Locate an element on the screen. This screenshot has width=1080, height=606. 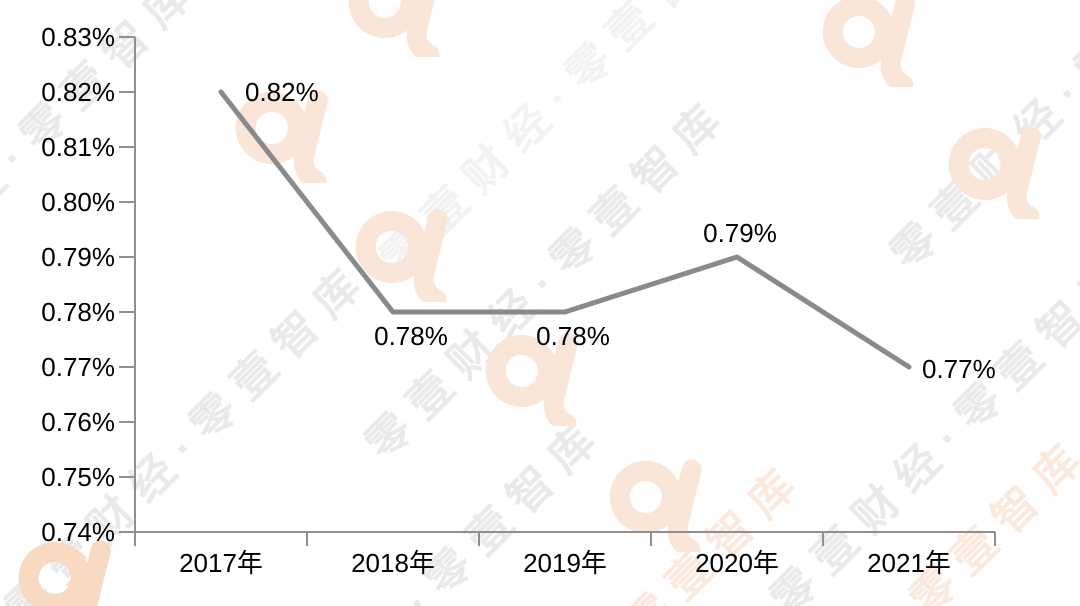
y-axis-tick-label: 0.82% is located at coordinates (78, 92).